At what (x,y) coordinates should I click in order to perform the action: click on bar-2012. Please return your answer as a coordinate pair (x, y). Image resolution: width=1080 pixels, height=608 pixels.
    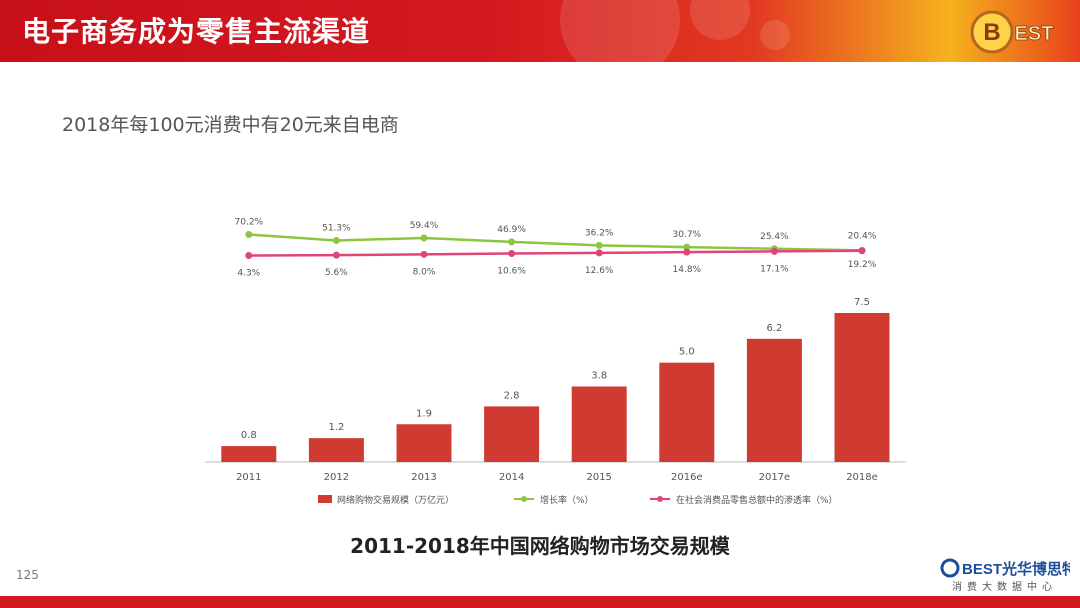
    Looking at the image, I should click on (336, 450).